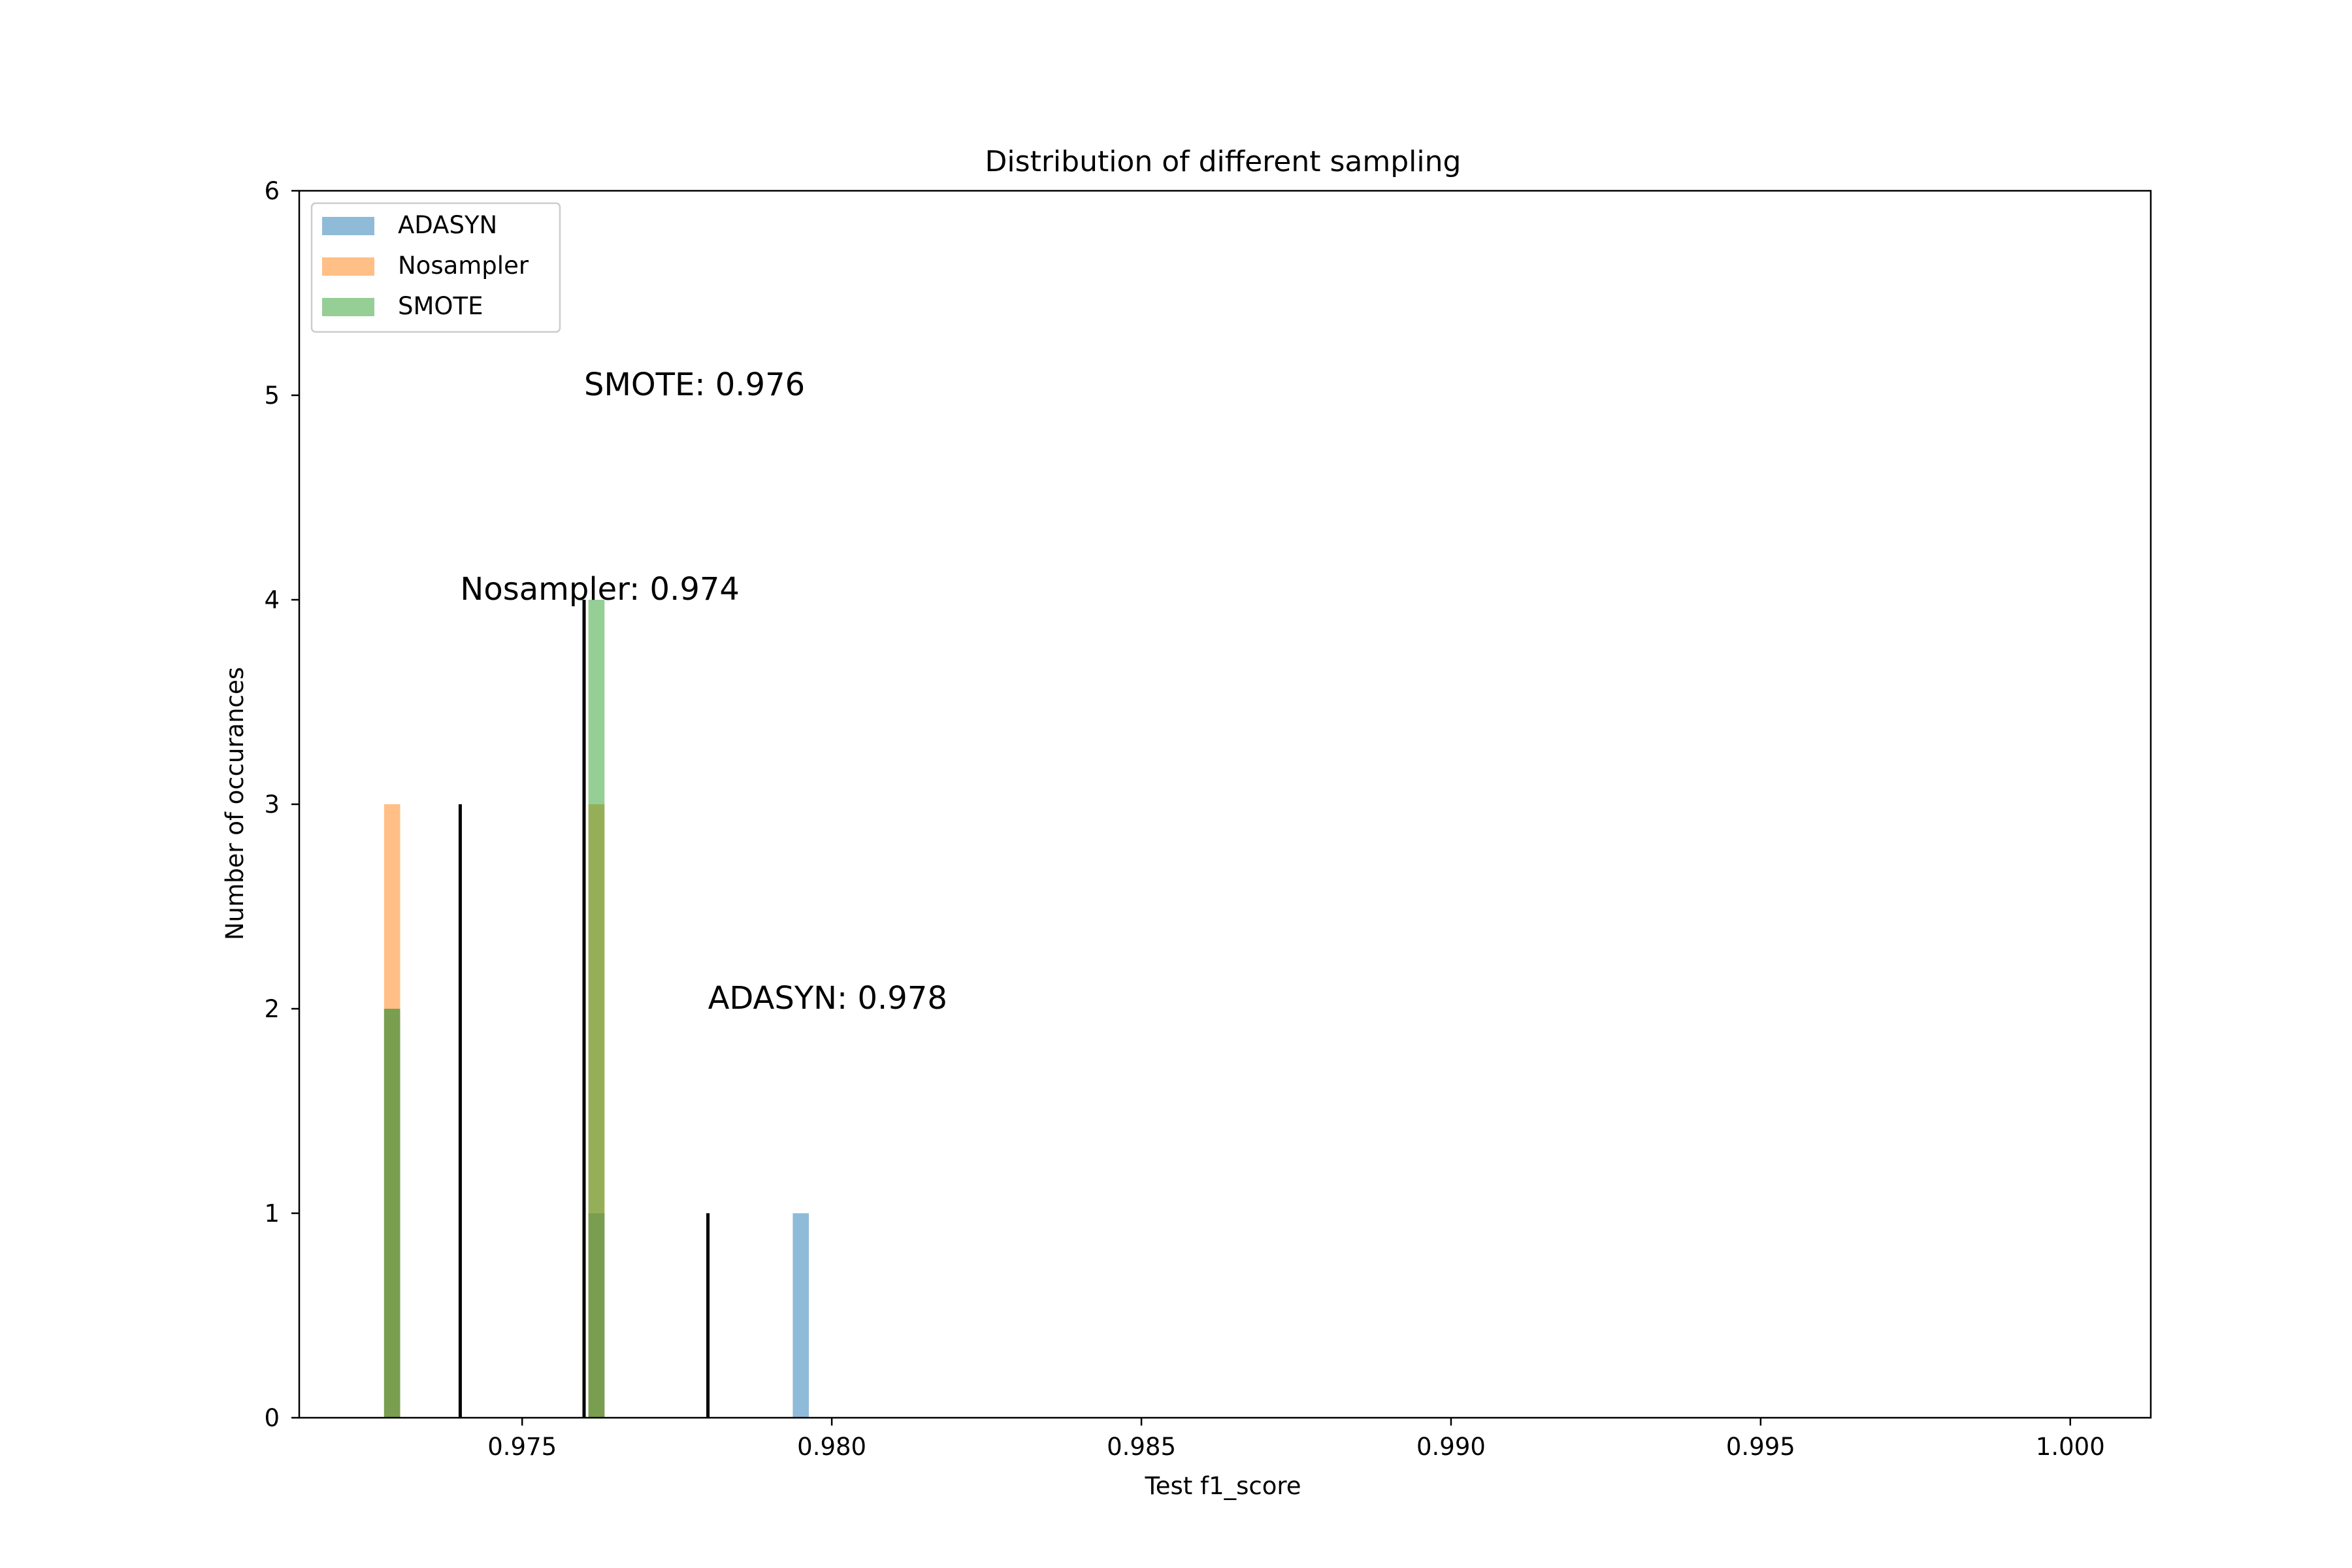  I want to click on annotation-1: Nosampler: 0.974, so click(600, 589).